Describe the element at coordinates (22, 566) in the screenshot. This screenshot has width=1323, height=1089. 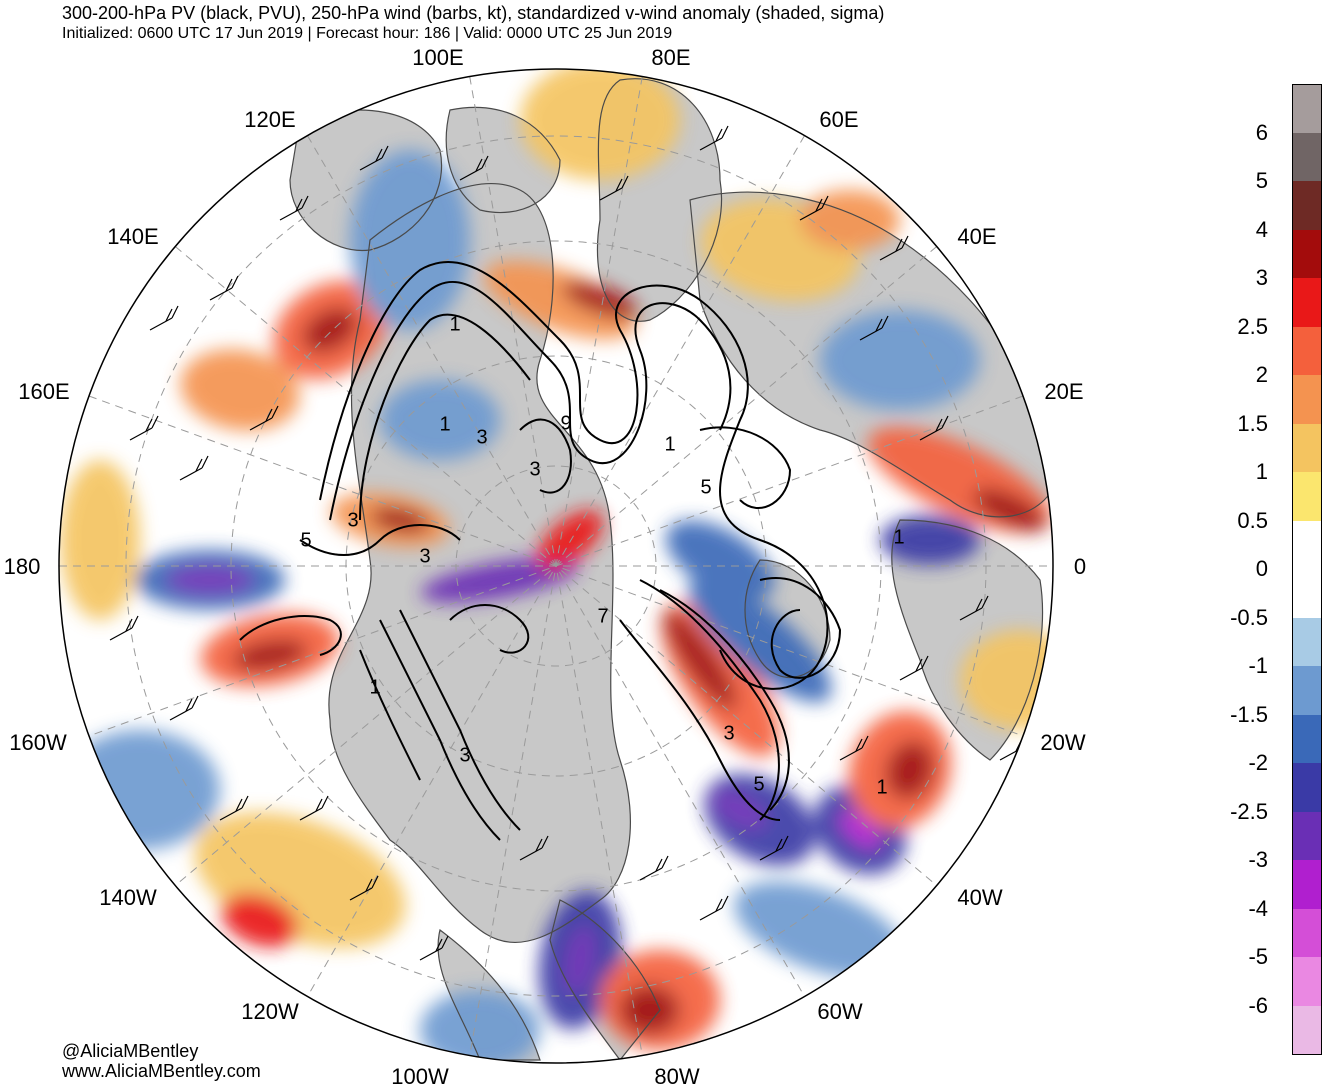
I see `longitude-label: 180` at that location.